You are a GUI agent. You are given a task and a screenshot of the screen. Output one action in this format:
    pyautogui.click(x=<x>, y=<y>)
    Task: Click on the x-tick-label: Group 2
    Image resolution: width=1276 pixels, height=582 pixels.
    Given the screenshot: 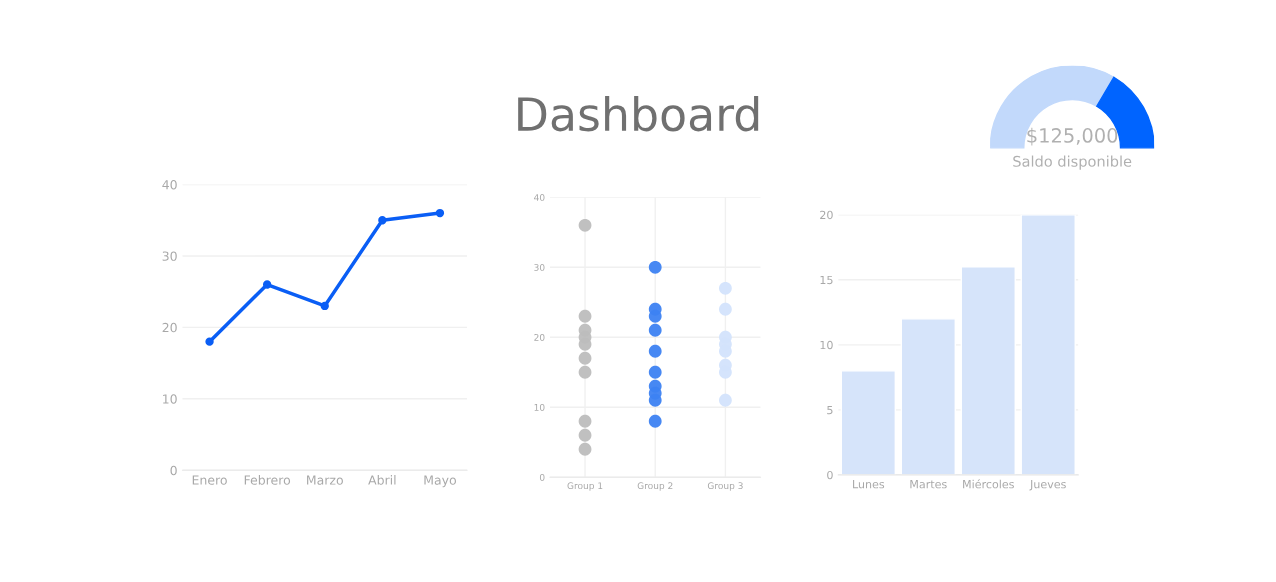 What is the action you would take?
    pyautogui.click(x=655, y=486)
    